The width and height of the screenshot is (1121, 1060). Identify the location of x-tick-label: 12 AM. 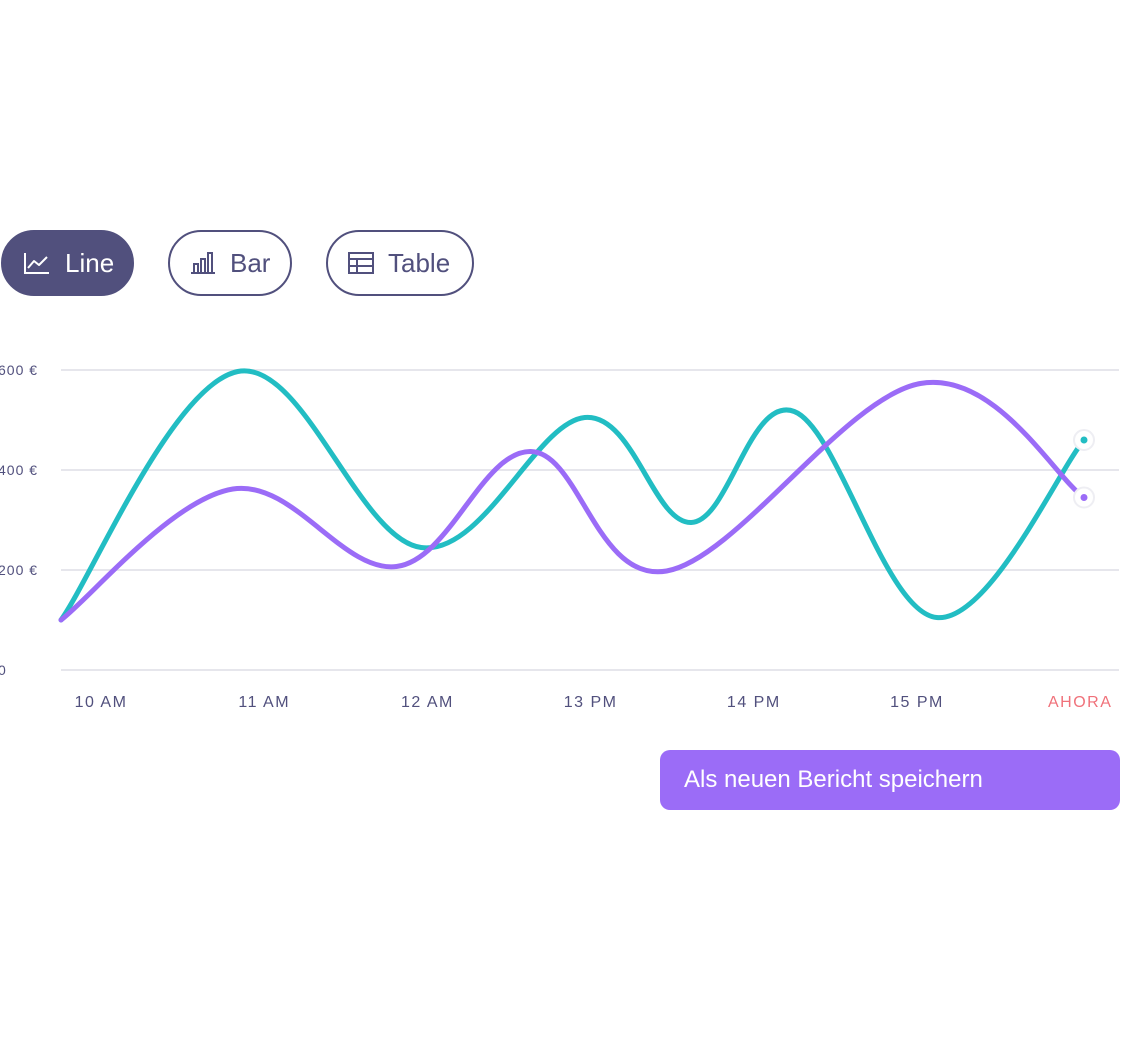
(427, 702).